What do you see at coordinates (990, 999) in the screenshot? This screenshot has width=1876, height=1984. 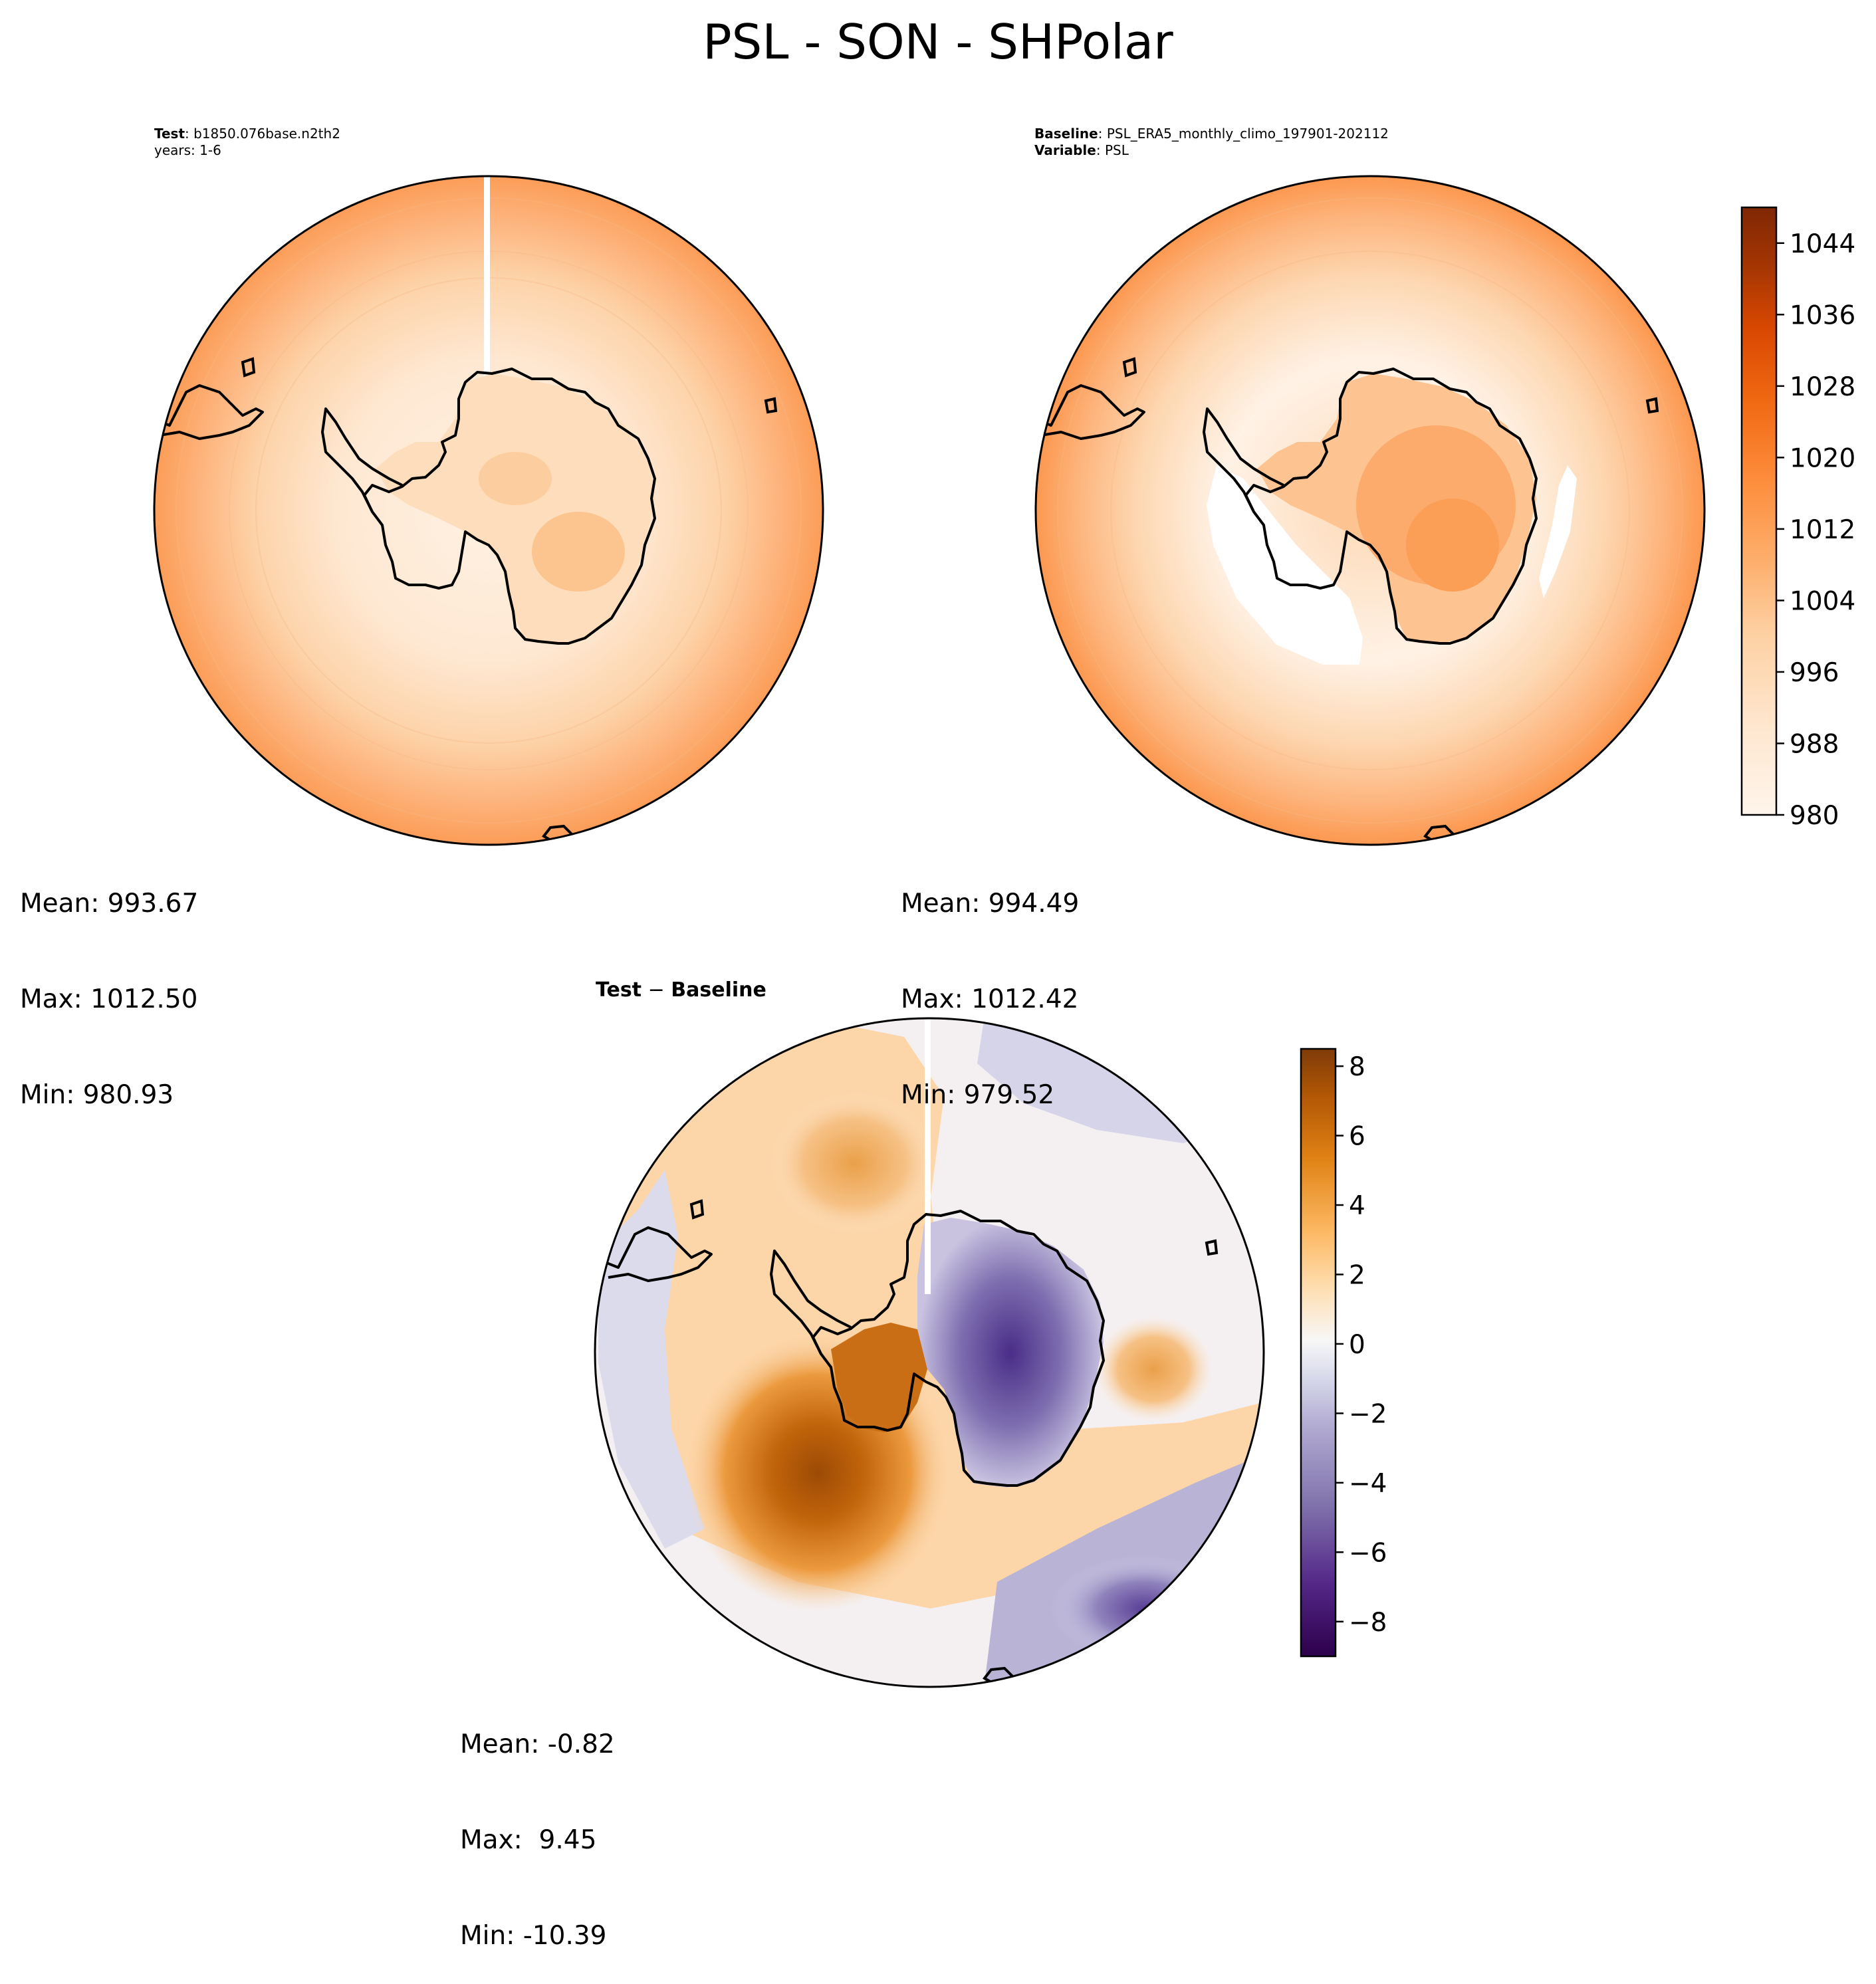 I see `baseline-stat-max: Max: 1012.42` at bounding box center [990, 999].